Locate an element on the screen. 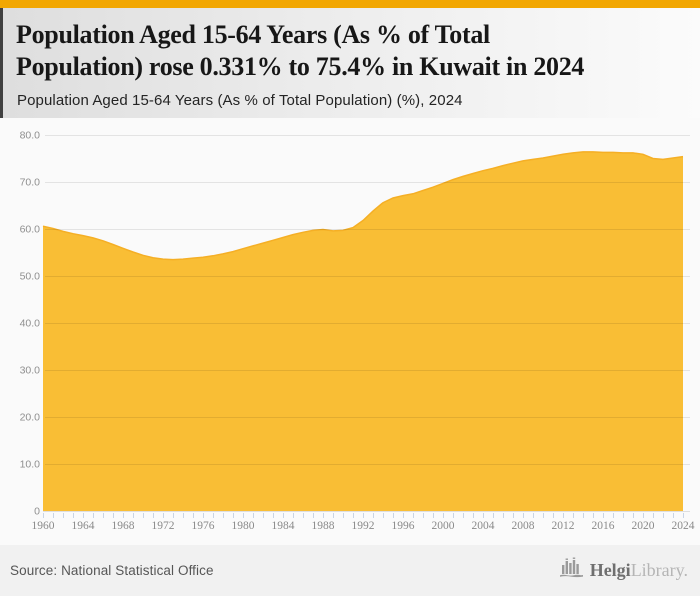 The width and height of the screenshot is (700, 596). x-axis-label: 2024 is located at coordinates (683, 526).